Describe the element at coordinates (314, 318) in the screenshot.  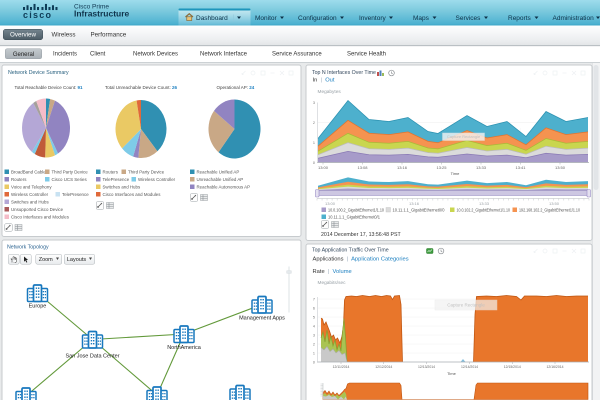
I see `svg-text: 5` at that location.